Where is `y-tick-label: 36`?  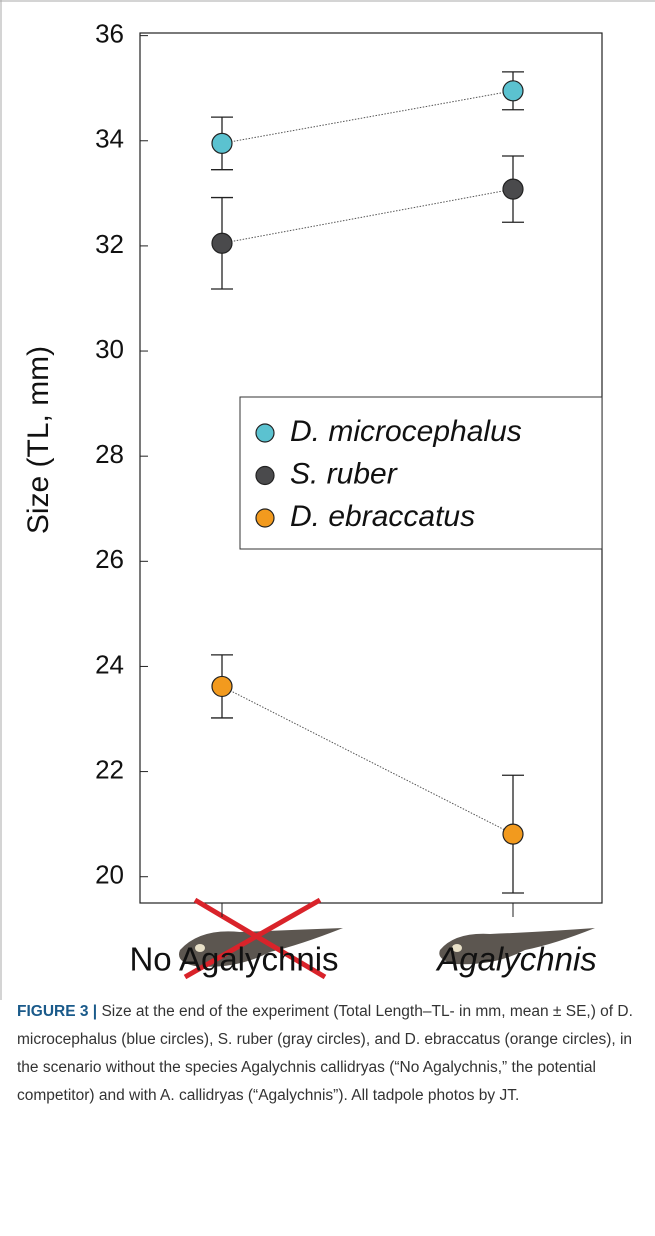 y-tick-label: 36 is located at coordinates (109, 34).